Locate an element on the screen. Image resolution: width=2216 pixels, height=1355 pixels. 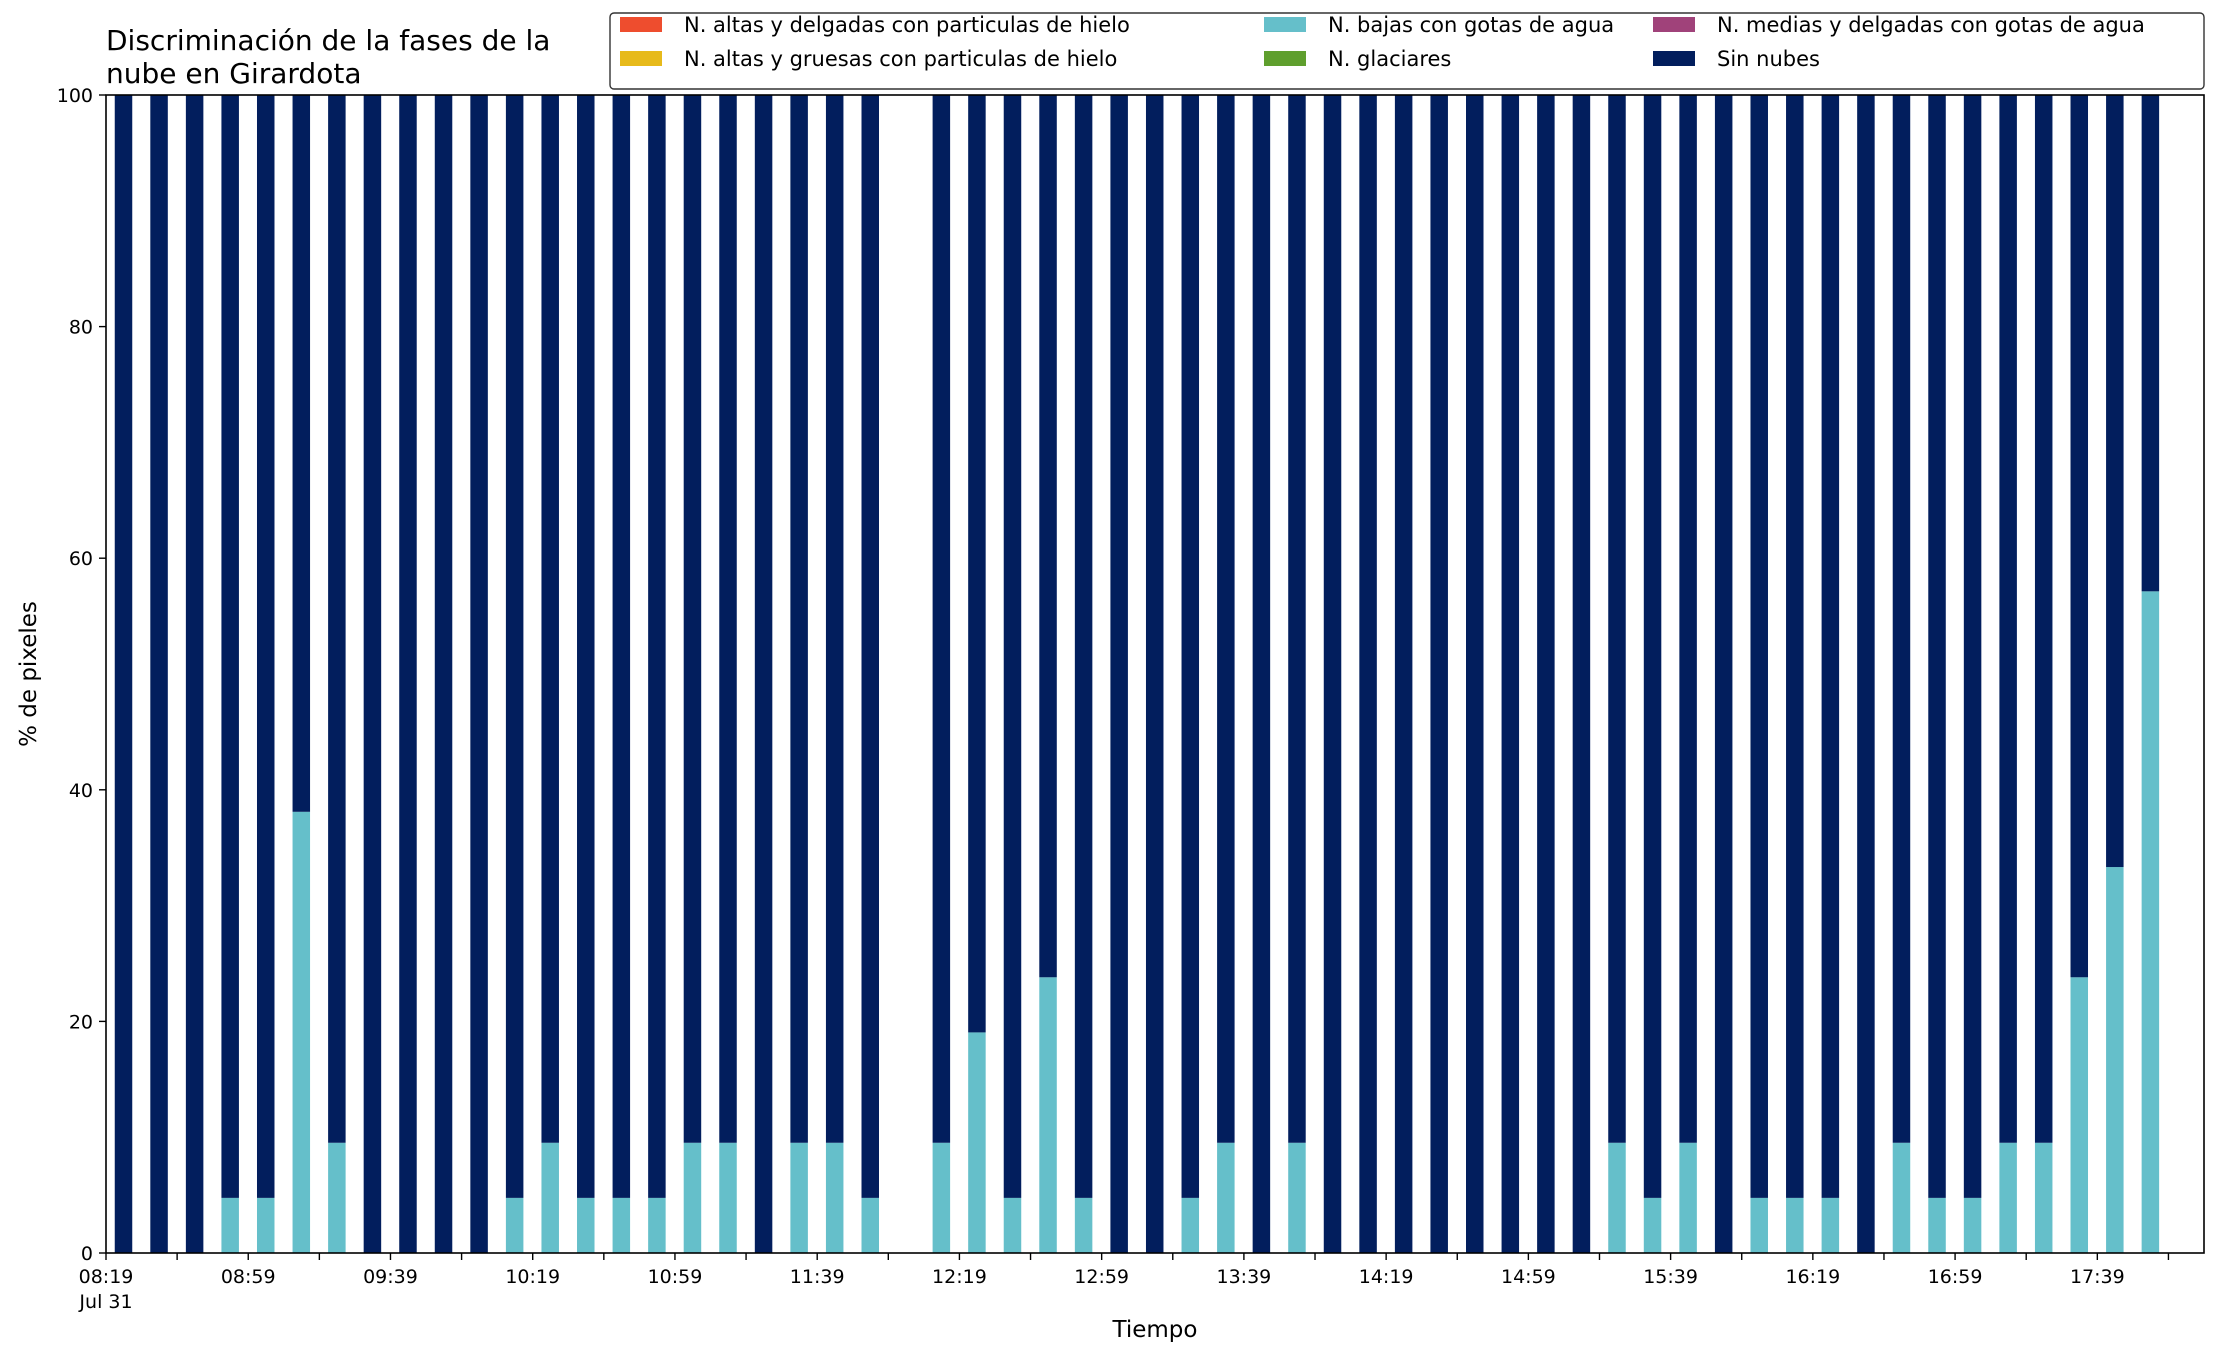
y-tick-label: 0 is located at coordinates (87, 1254).